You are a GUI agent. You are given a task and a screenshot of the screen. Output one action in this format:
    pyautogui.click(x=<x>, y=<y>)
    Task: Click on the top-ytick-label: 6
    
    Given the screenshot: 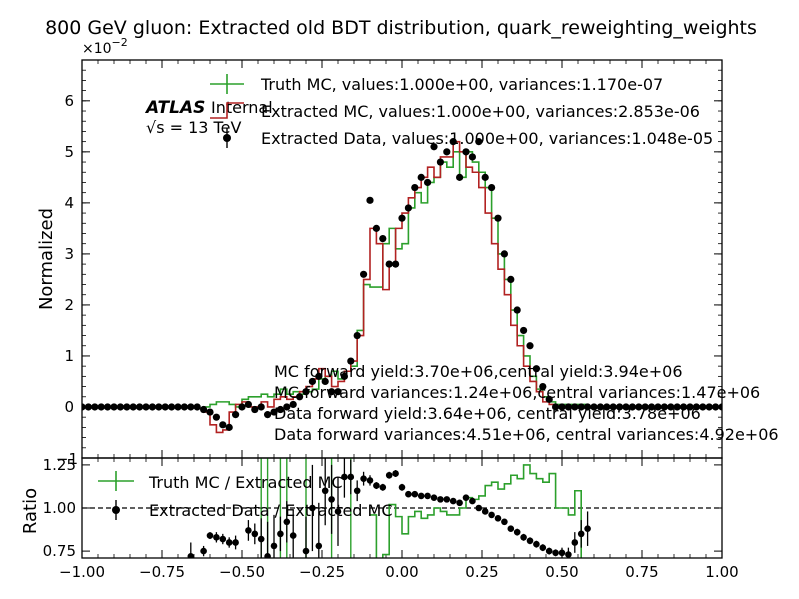 What is the action you would take?
    pyautogui.click(x=69, y=101)
    